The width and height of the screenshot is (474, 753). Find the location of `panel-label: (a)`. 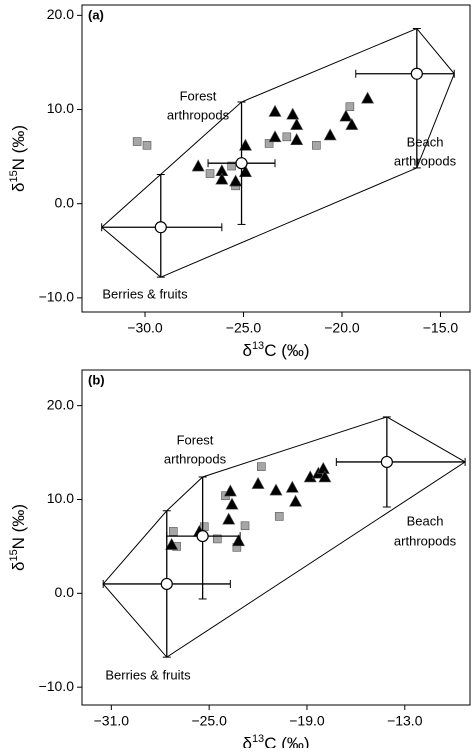

panel-label: (a) is located at coordinates (96, 14).